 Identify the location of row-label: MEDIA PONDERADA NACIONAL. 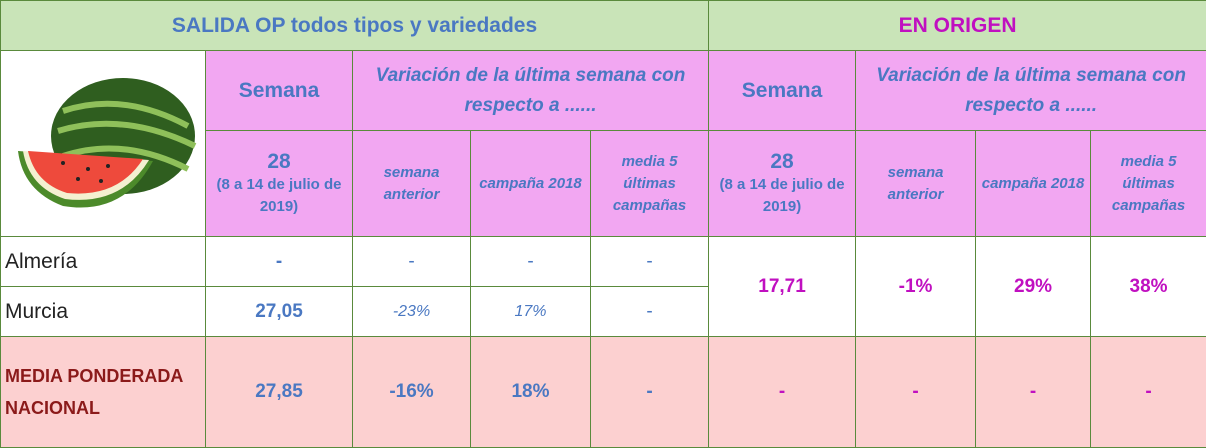
(103, 392).